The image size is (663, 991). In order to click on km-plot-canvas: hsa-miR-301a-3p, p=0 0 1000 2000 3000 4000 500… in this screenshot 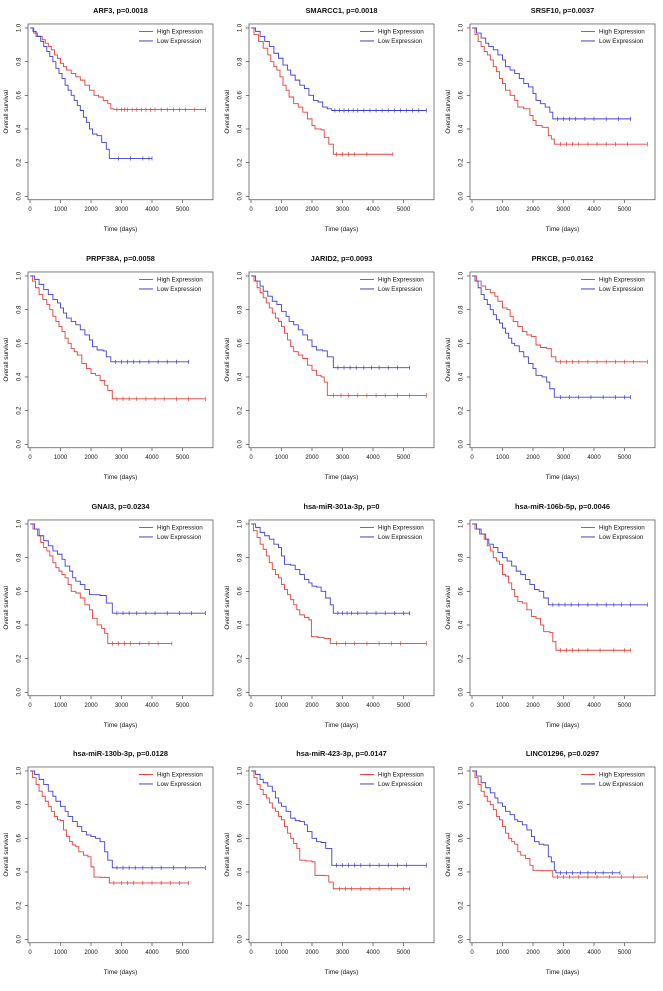, I will do `click(329, 614)`.